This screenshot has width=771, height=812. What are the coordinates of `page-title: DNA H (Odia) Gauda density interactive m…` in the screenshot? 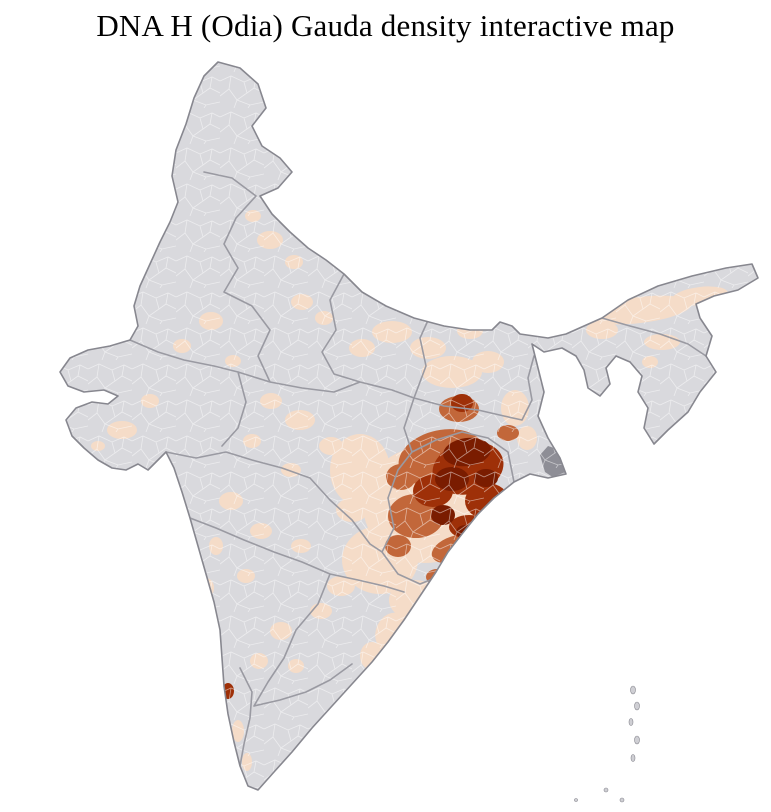 It's located at (385, 25).